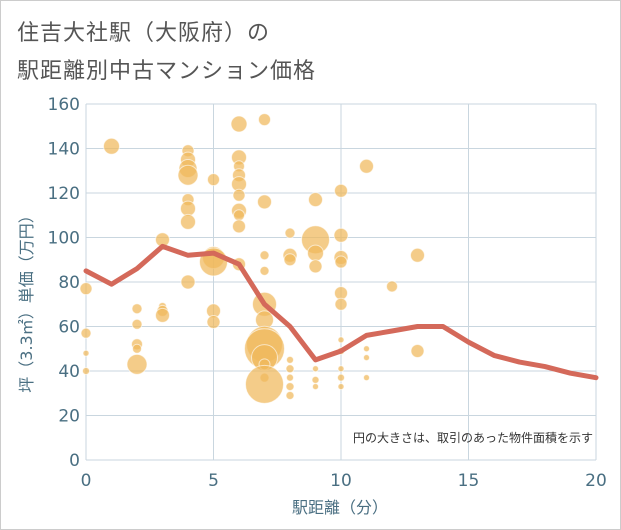  Describe the element at coordinates (64, 150) in the screenshot. I see `y-tick-label: 140` at that location.